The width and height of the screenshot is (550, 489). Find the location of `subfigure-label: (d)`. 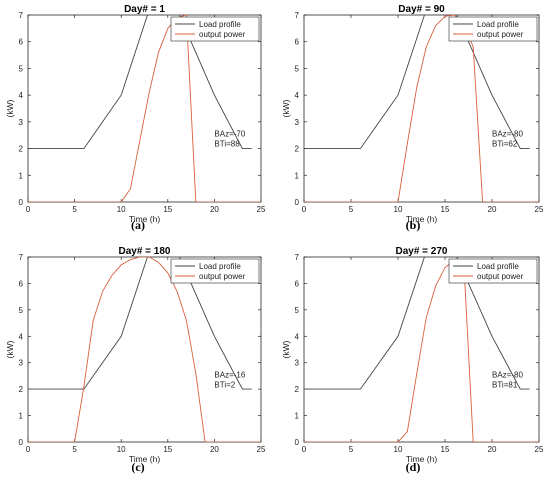

subfigure-label: (d) is located at coordinates (413, 467).